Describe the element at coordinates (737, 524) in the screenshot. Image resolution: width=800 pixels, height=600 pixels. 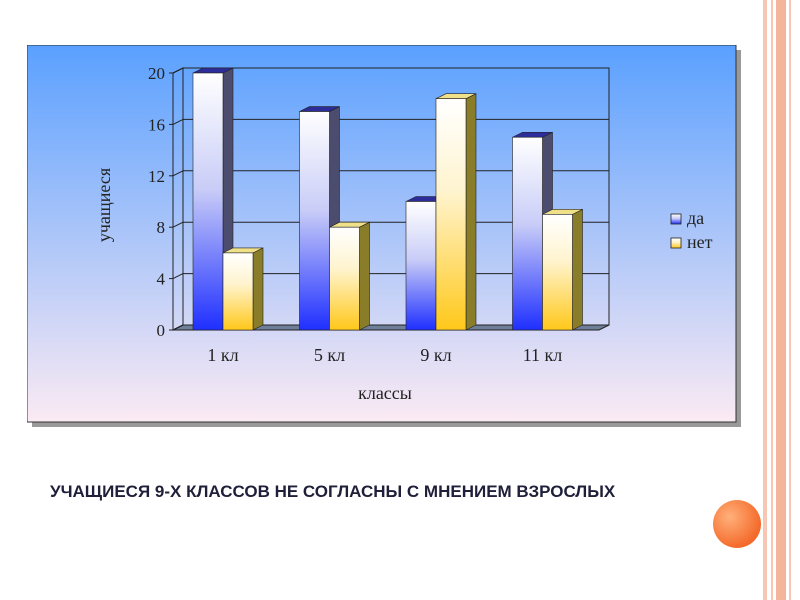
I see `orange-circle-decoration` at that location.